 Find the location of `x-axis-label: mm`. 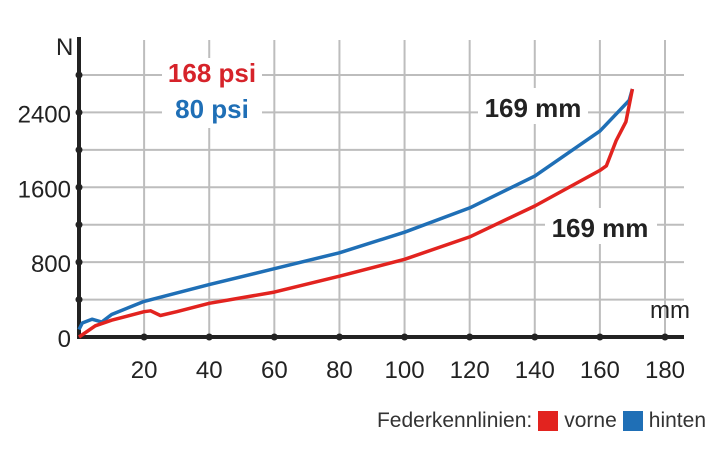

x-axis-label: mm is located at coordinates (670, 310).